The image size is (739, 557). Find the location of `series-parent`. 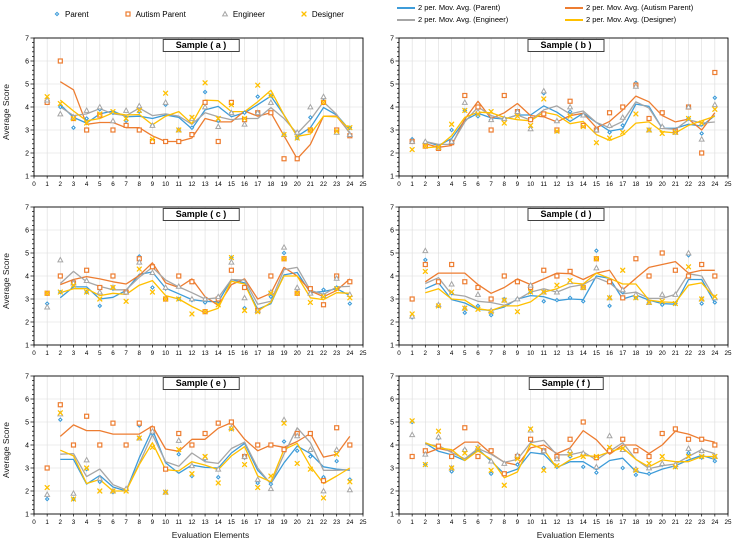

series-parent is located at coordinates (198, 115).